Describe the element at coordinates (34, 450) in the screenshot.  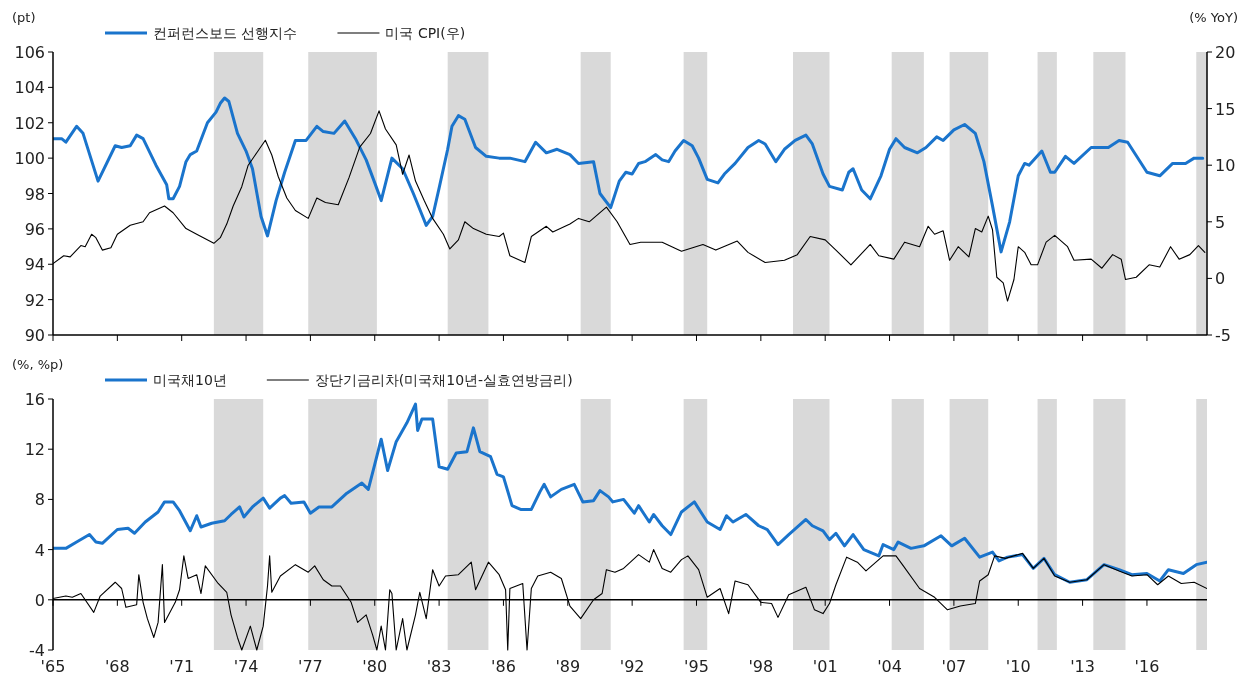
I see `y-tick-label: 12` at that location.